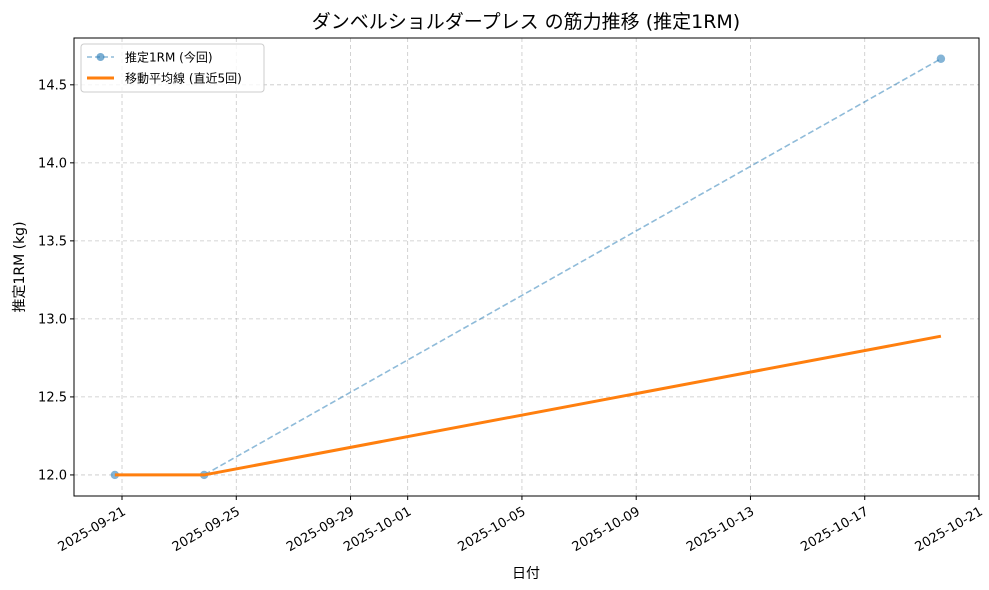  I want to click on legend-label-estimated: 推定1RM (今回), so click(169, 57).